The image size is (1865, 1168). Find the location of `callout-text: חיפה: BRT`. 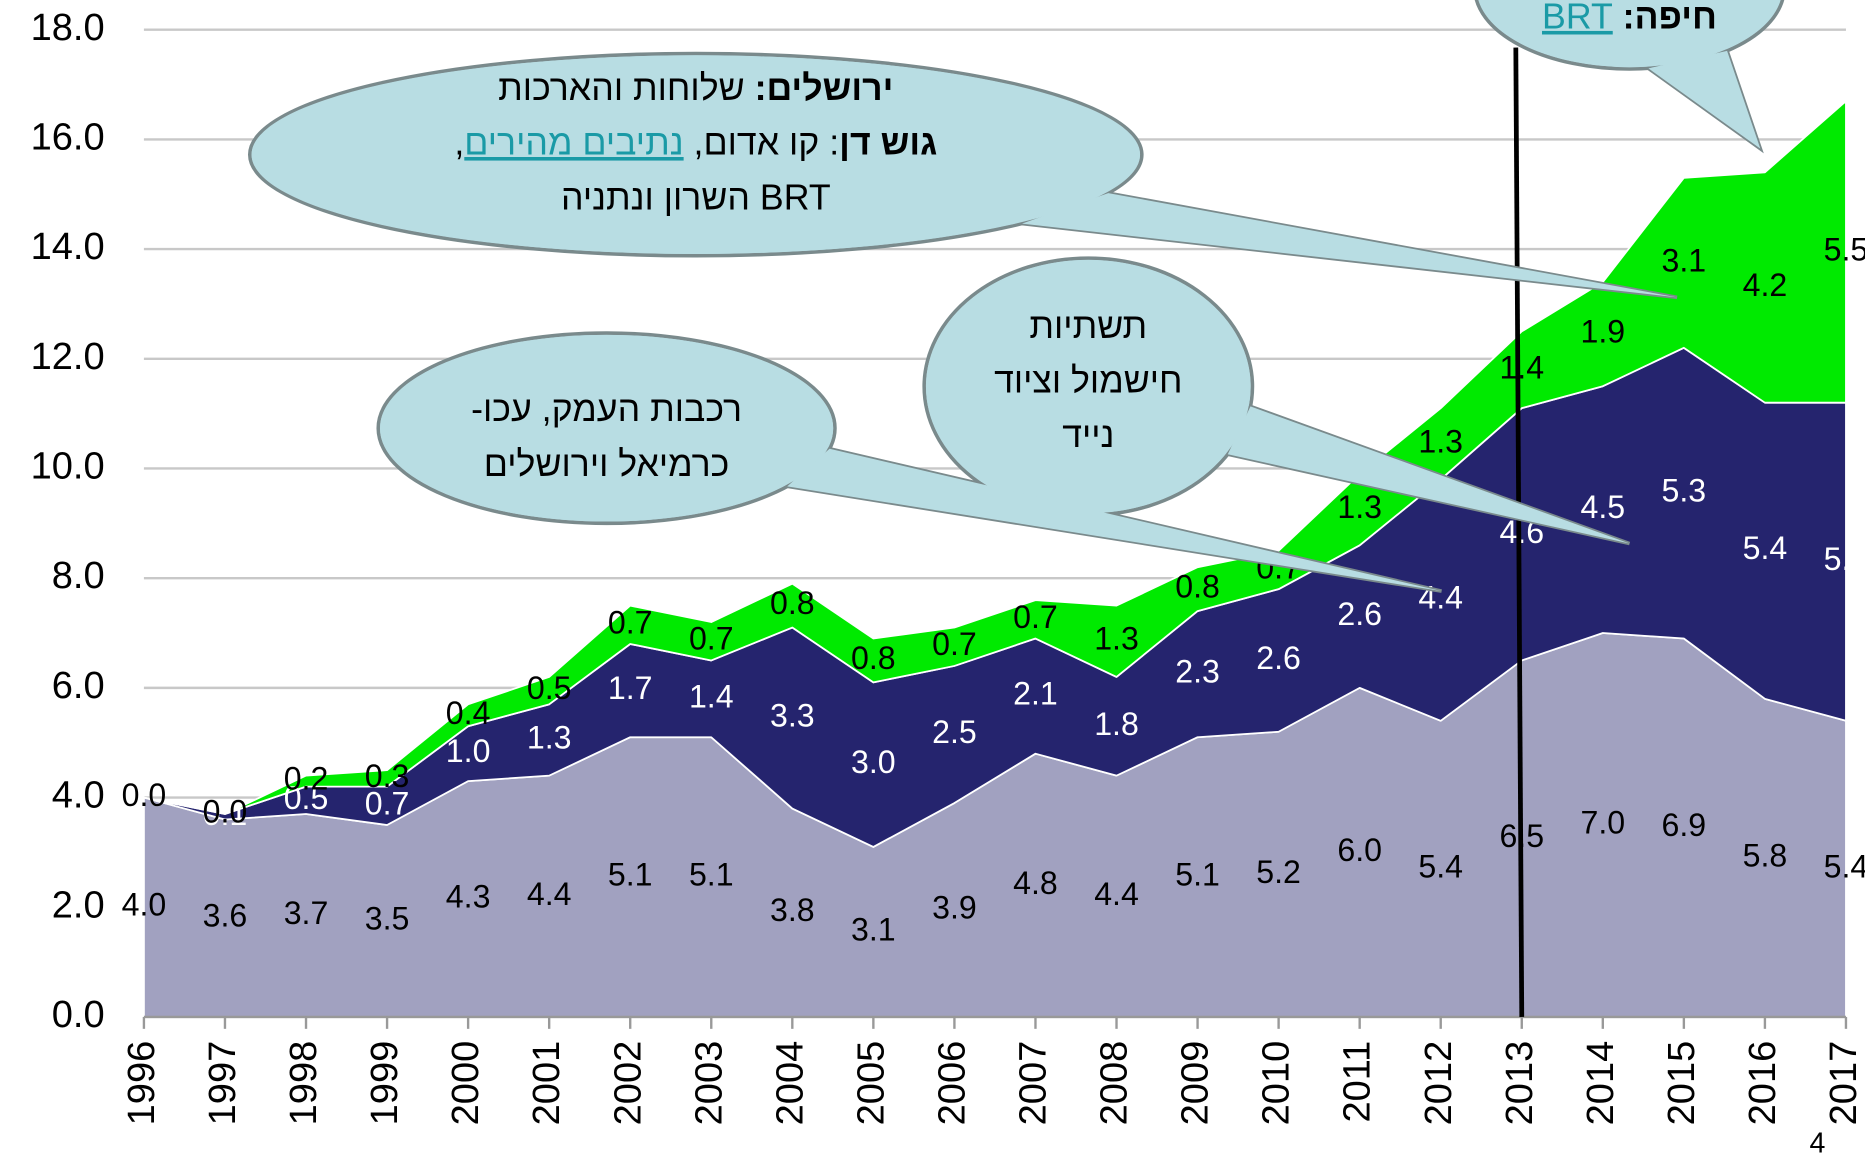

callout-text: חיפה: BRT is located at coordinates (1629, 22).